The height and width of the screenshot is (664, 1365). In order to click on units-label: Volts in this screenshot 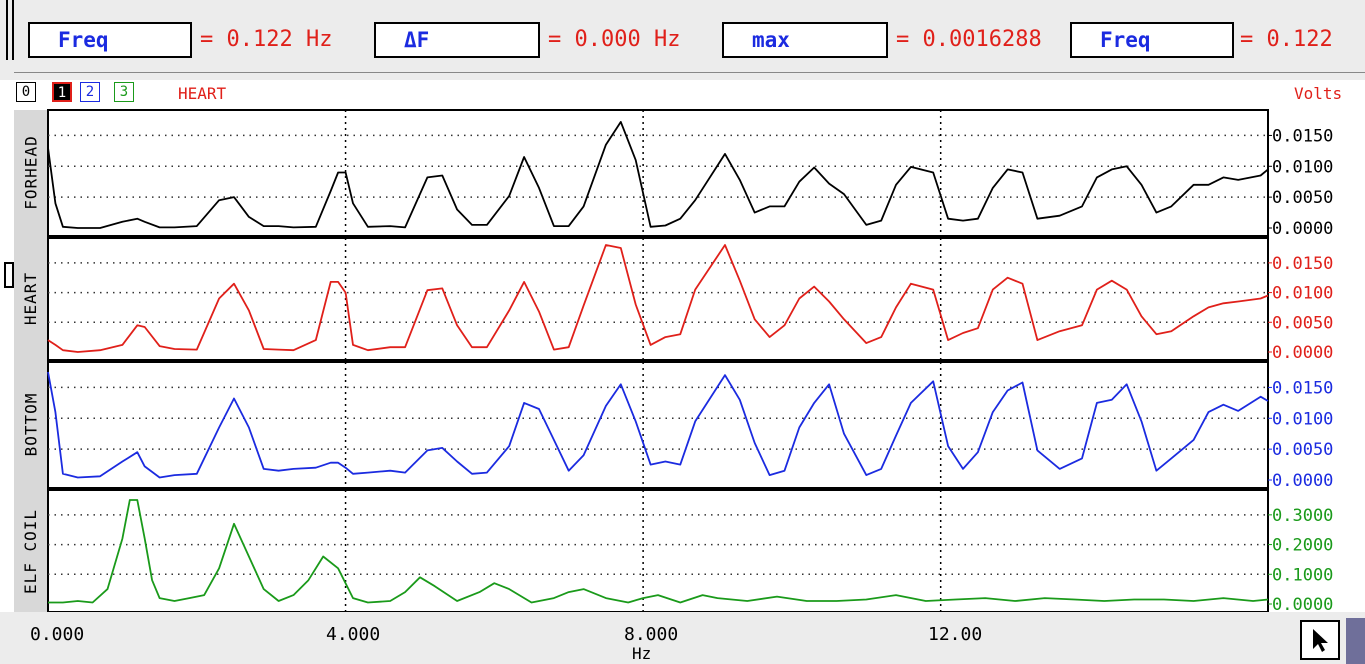, I will do `click(1318, 93)`.